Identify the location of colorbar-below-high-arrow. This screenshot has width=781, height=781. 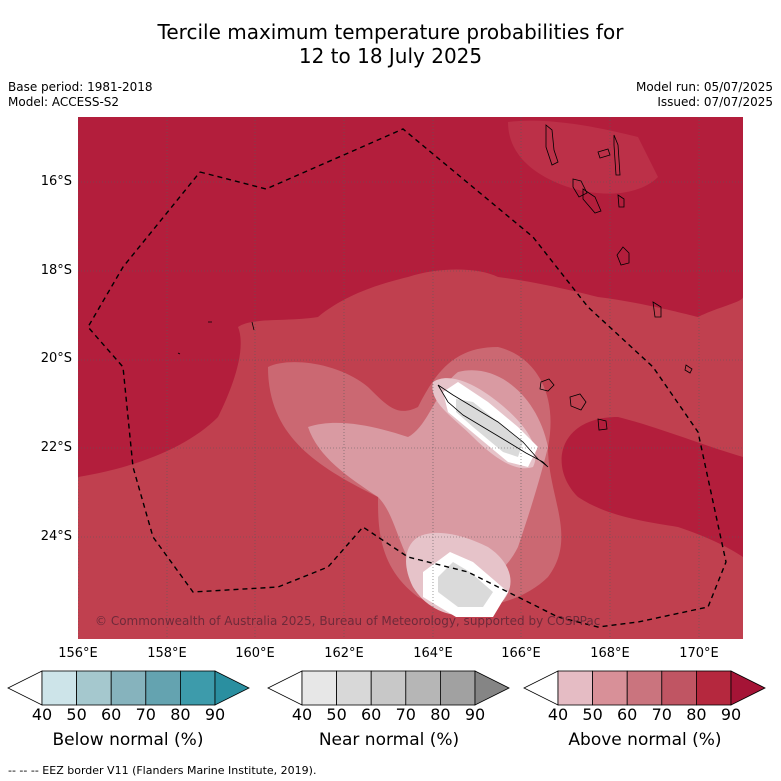
(232, 688).